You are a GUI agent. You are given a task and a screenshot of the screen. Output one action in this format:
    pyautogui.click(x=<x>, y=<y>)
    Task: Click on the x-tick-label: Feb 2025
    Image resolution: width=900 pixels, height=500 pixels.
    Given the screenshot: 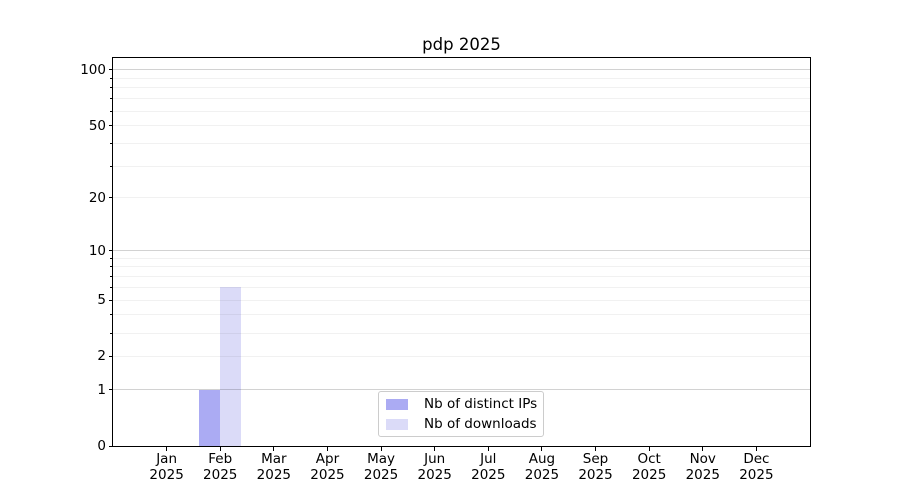 What is the action you would take?
    pyautogui.click(x=220, y=467)
    